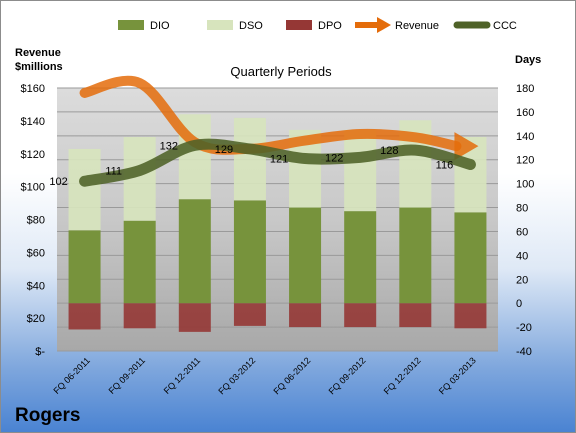 The image size is (576, 433). Describe the element at coordinates (36, 319) in the screenshot. I see `y-left-tick-label: $20` at that location.